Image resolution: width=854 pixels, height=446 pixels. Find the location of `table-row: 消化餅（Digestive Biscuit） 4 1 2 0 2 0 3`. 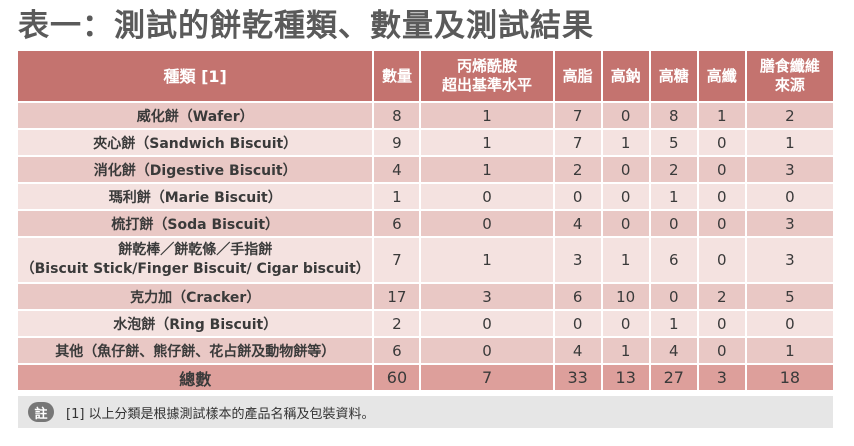

table-row: 消化餅（Digestive Biscuit） 4 1 2 0 2 0 3 is located at coordinates (425, 169).